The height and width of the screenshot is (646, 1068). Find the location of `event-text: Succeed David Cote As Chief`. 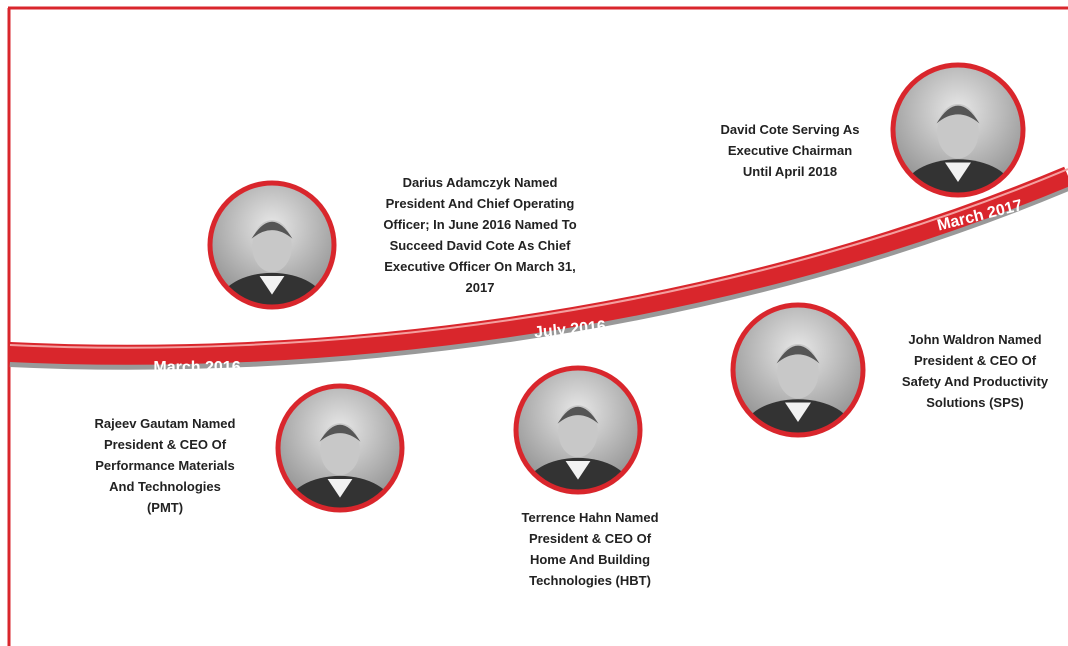

event-text: Succeed David Cote As Chief is located at coordinates (481, 245).